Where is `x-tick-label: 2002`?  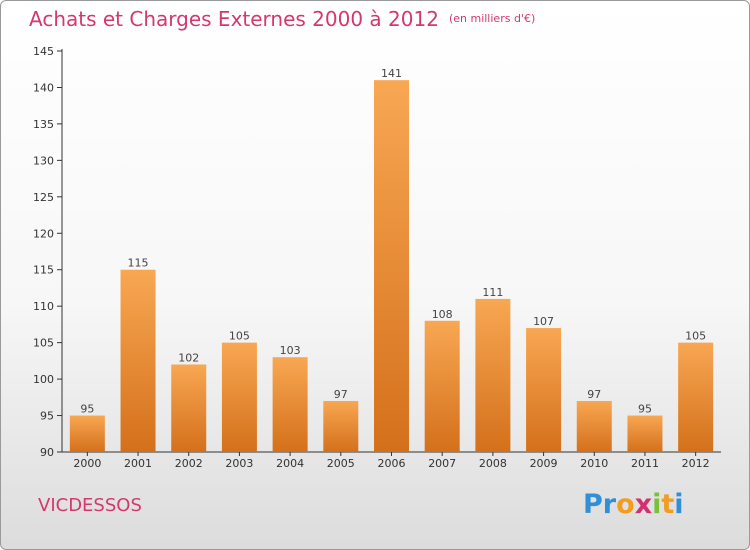 x-tick-label: 2002 is located at coordinates (189, 463).